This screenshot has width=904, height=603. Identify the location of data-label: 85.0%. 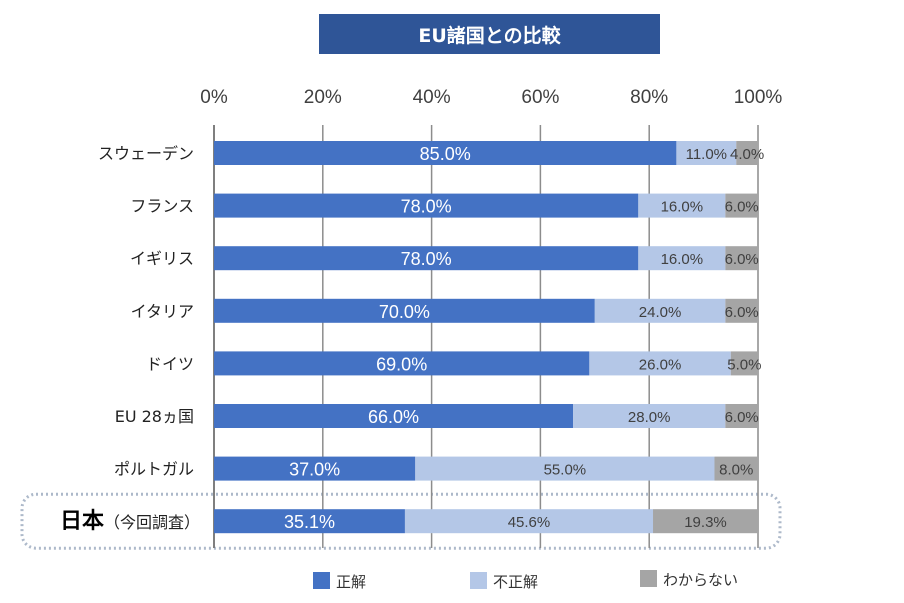
(445, 154).